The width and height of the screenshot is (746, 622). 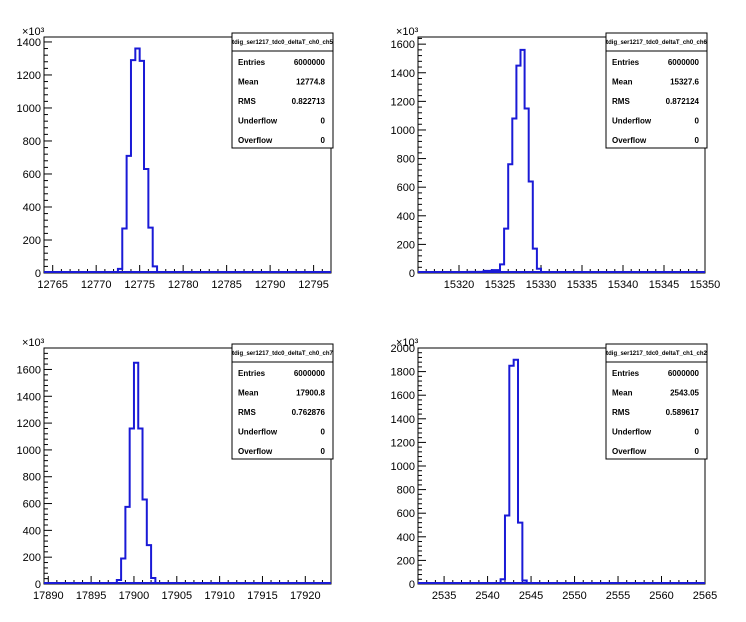 I want to click on x-tick-label: 12780, so click(x=183, y=285).